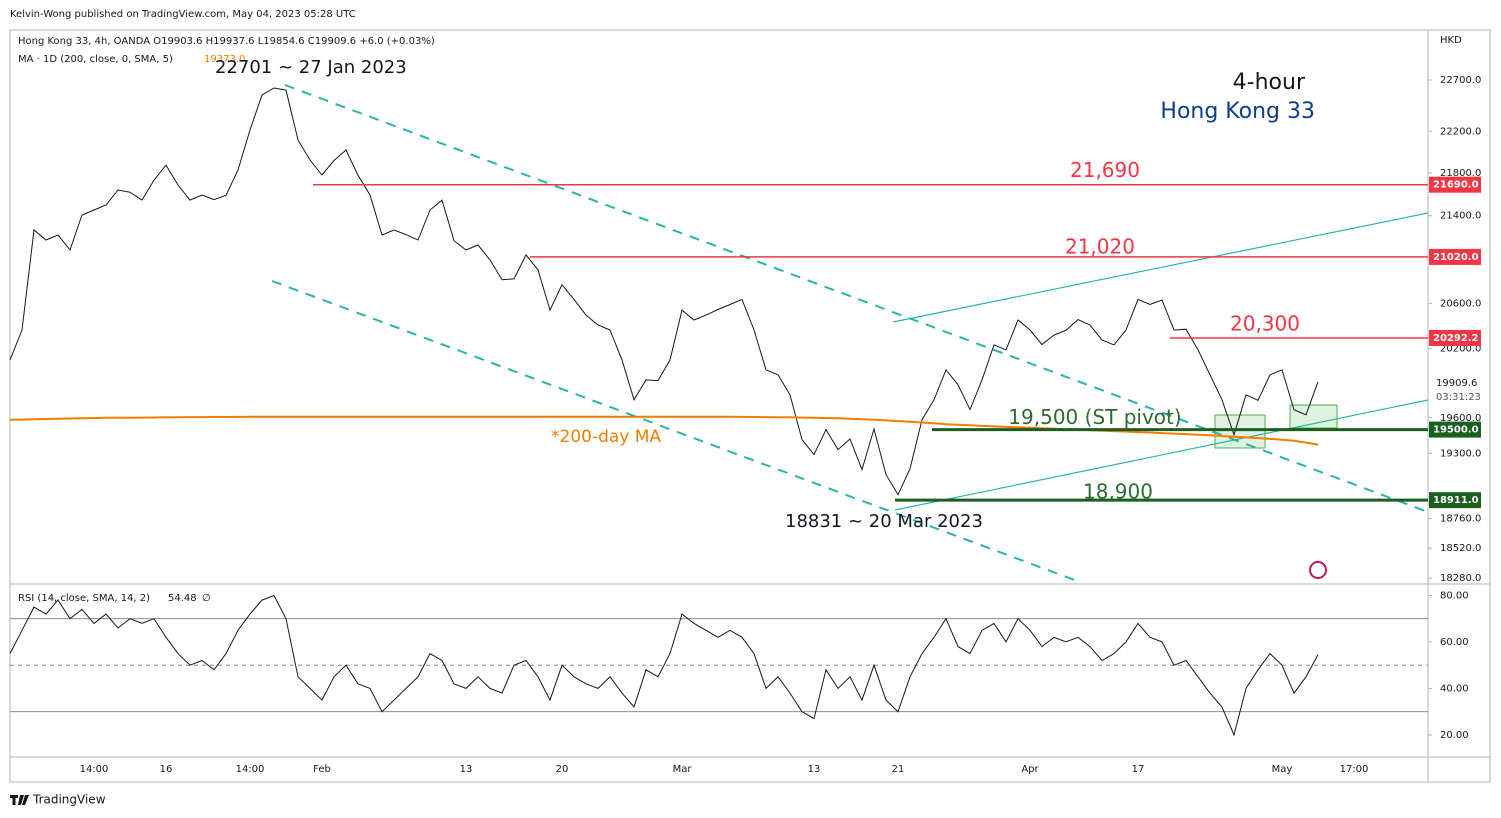 This screenshot has width=1501, height=818. What do you see at coordinates (84, 598) in the screenshot?
I see `rsi-legend: RSI (14, close, SMA, 14, 2)` at bounding box center [84, 598].